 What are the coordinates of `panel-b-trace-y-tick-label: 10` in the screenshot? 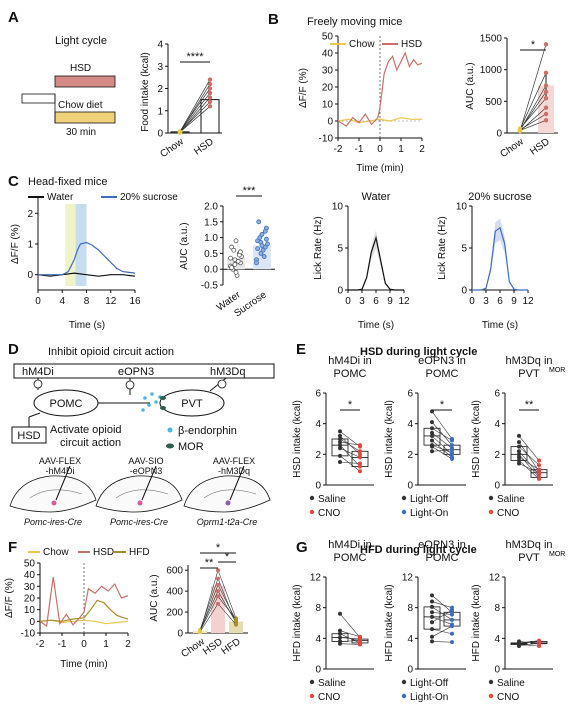 It's located at (328, 105).